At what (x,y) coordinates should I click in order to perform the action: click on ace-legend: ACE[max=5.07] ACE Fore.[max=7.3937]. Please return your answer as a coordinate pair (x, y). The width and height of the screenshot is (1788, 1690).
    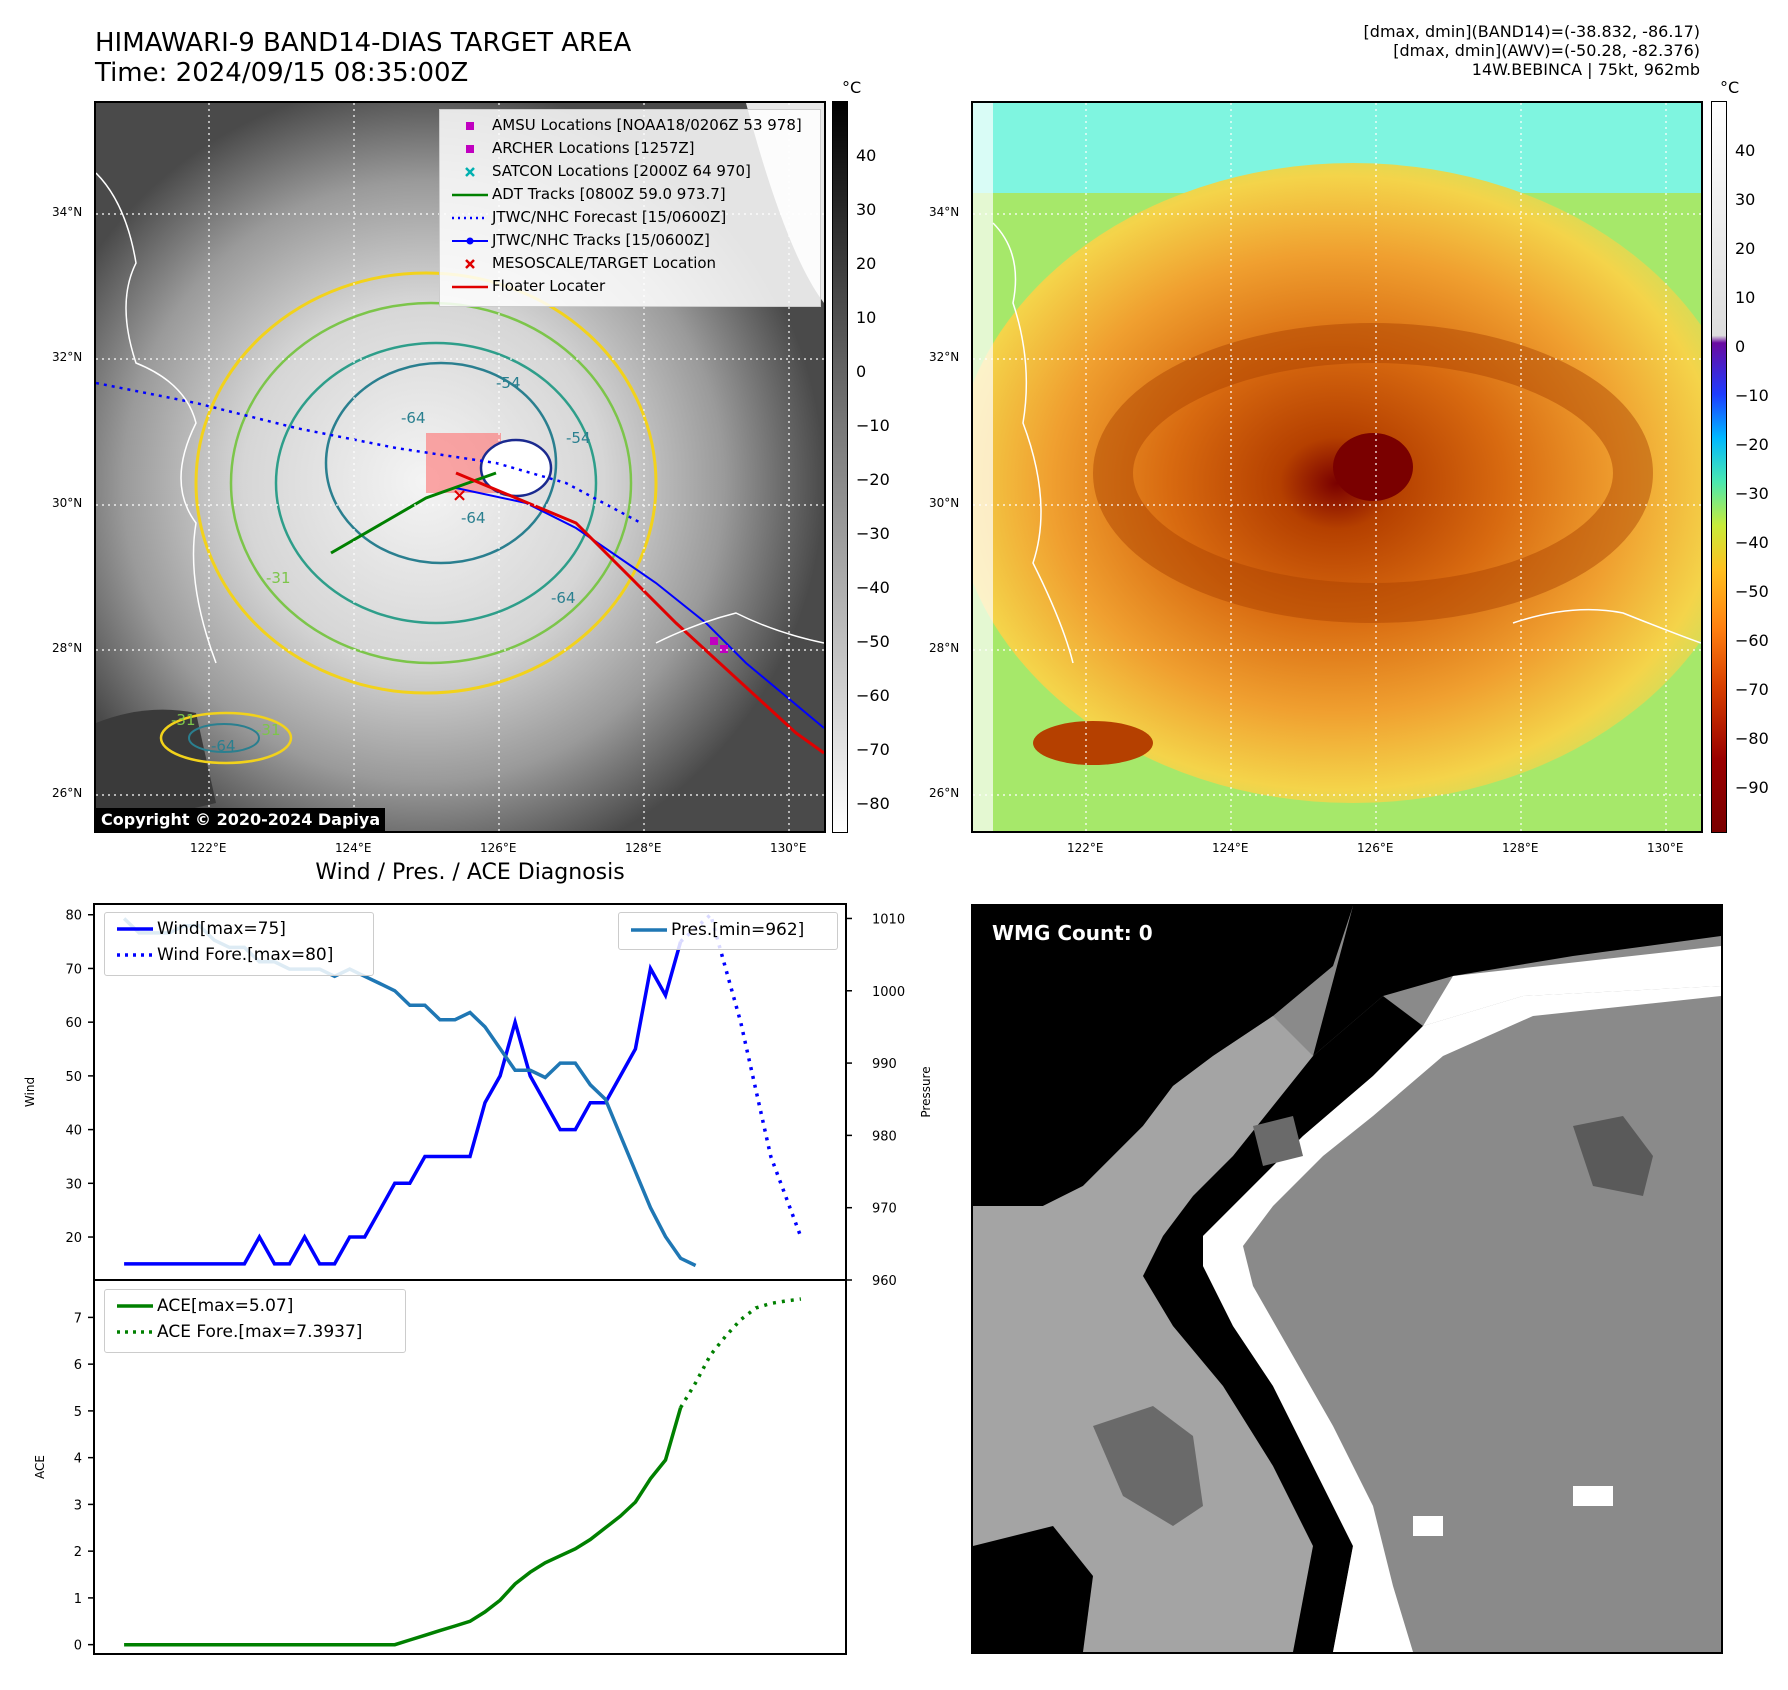
    Looking at the image, I should click on (255, 1321).